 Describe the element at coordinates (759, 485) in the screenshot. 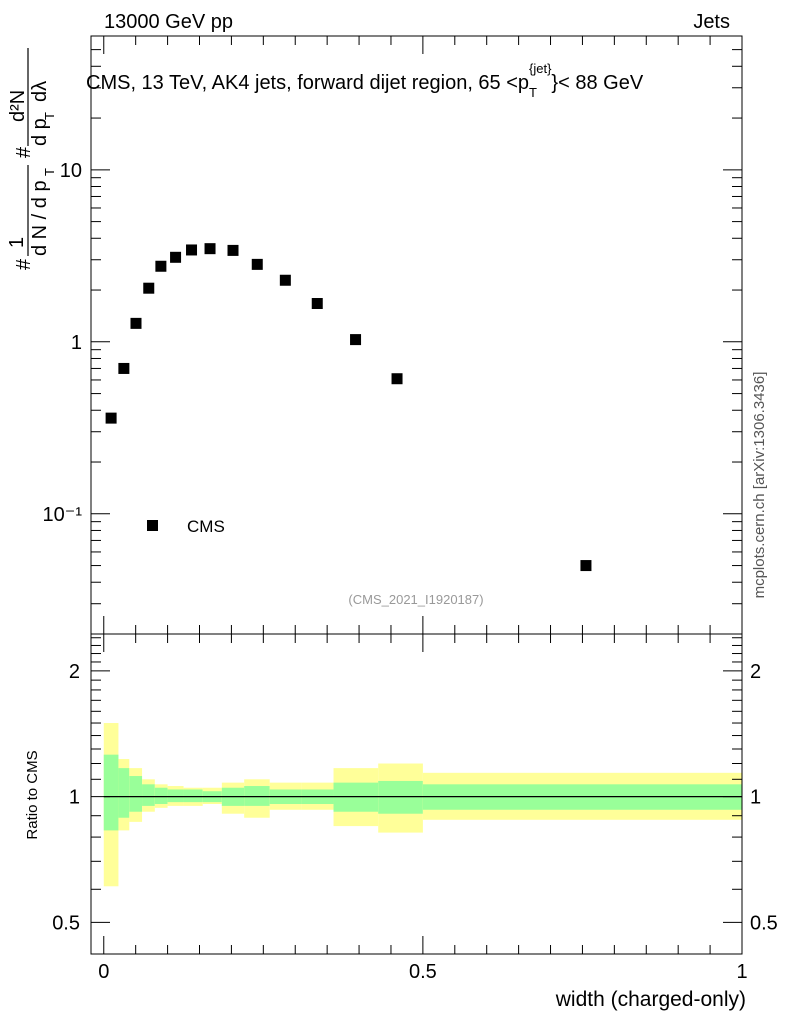

I see `side-label: mcplots.cern.ch [arXiv:1306.3436]` at that location.